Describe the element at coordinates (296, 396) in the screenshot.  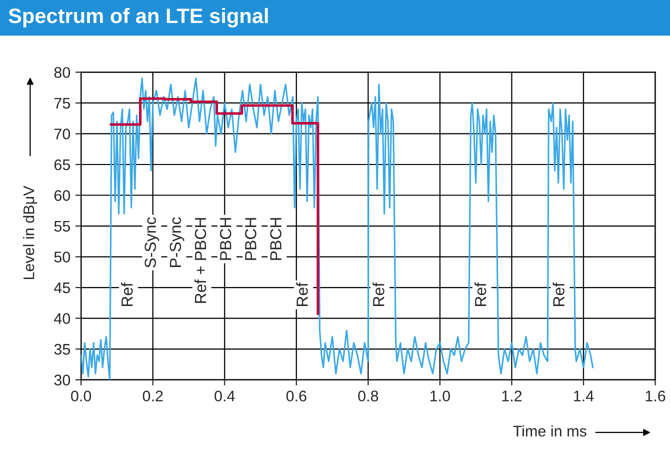
I see `x-tick-label: 0.6` at that location.